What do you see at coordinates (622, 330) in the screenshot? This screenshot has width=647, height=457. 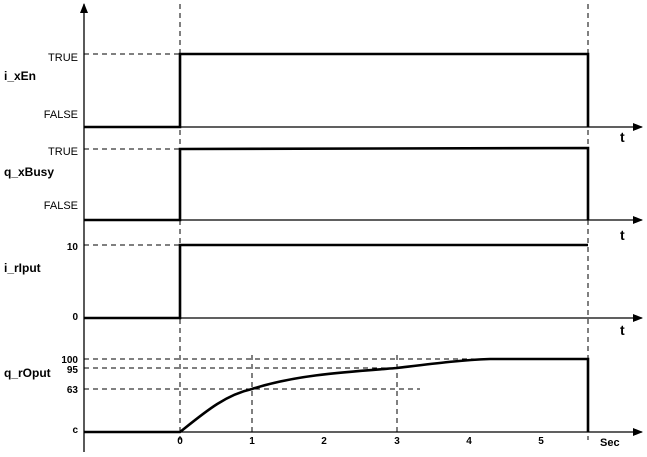 I see `i-riput-axis-t-label: t` at bounding box center [622, 330].